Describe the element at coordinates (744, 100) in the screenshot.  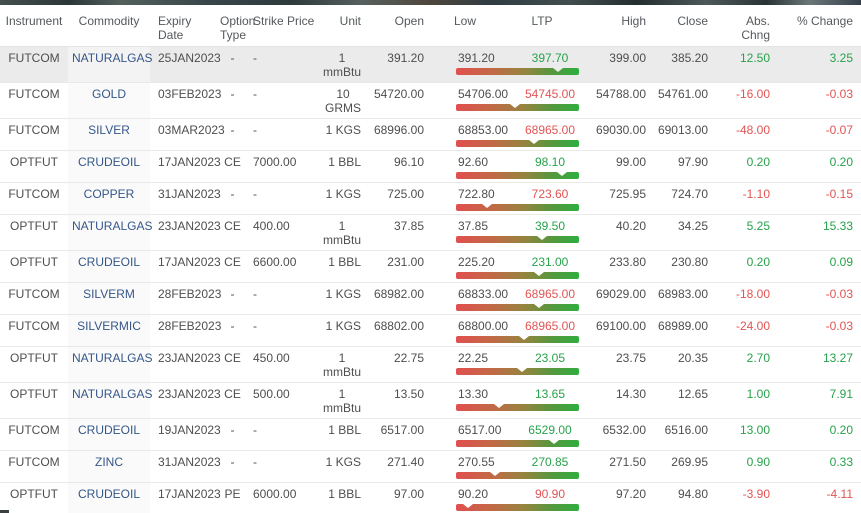
I see `abs-change-cell: -16.00` at that location.